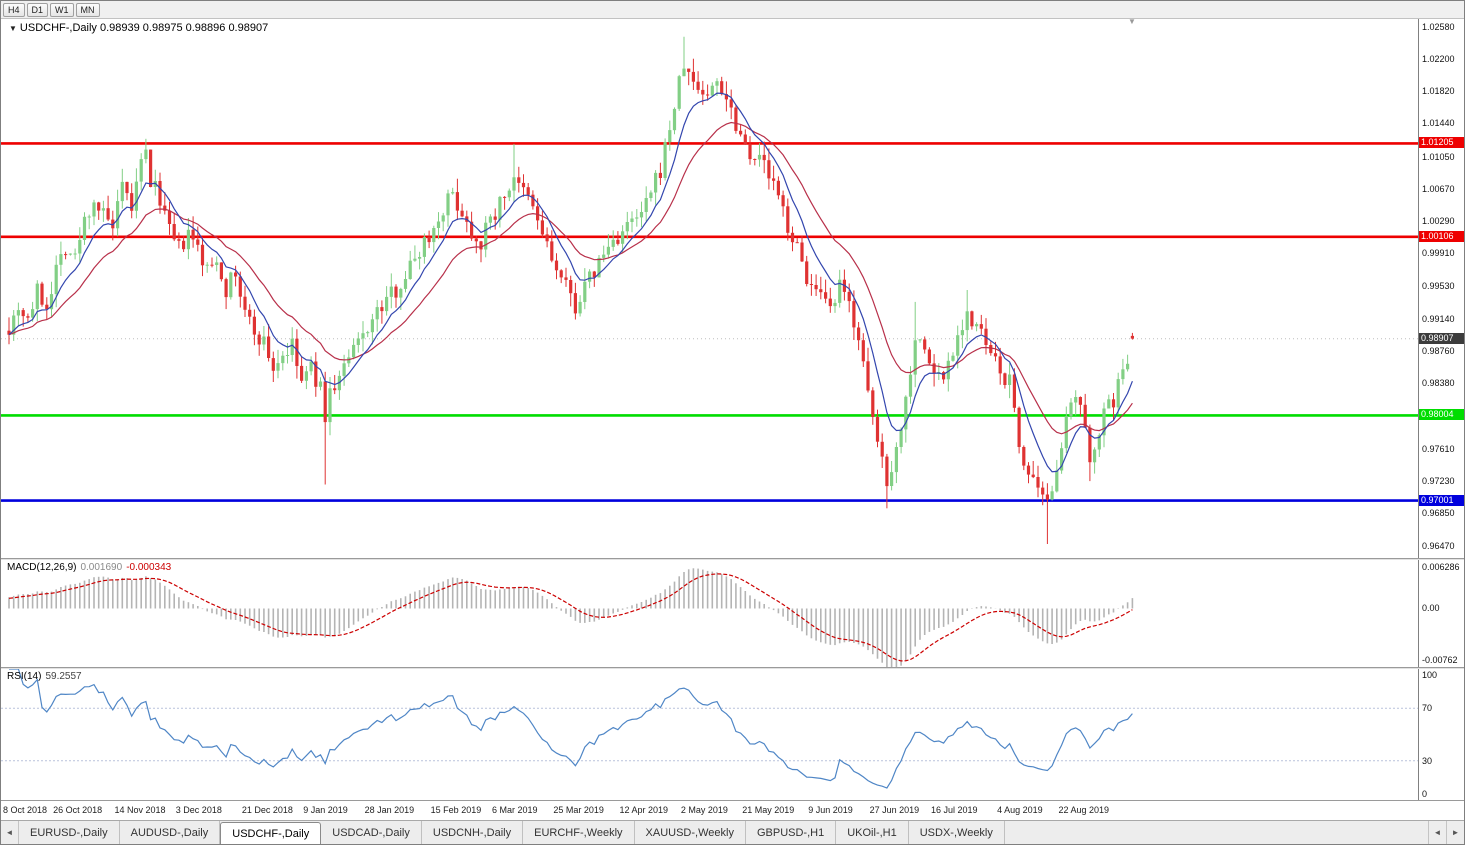 The height and width of the screenshot is (845, 1465). I want to click on axis-label: 1.01440, so click(1438, 123).